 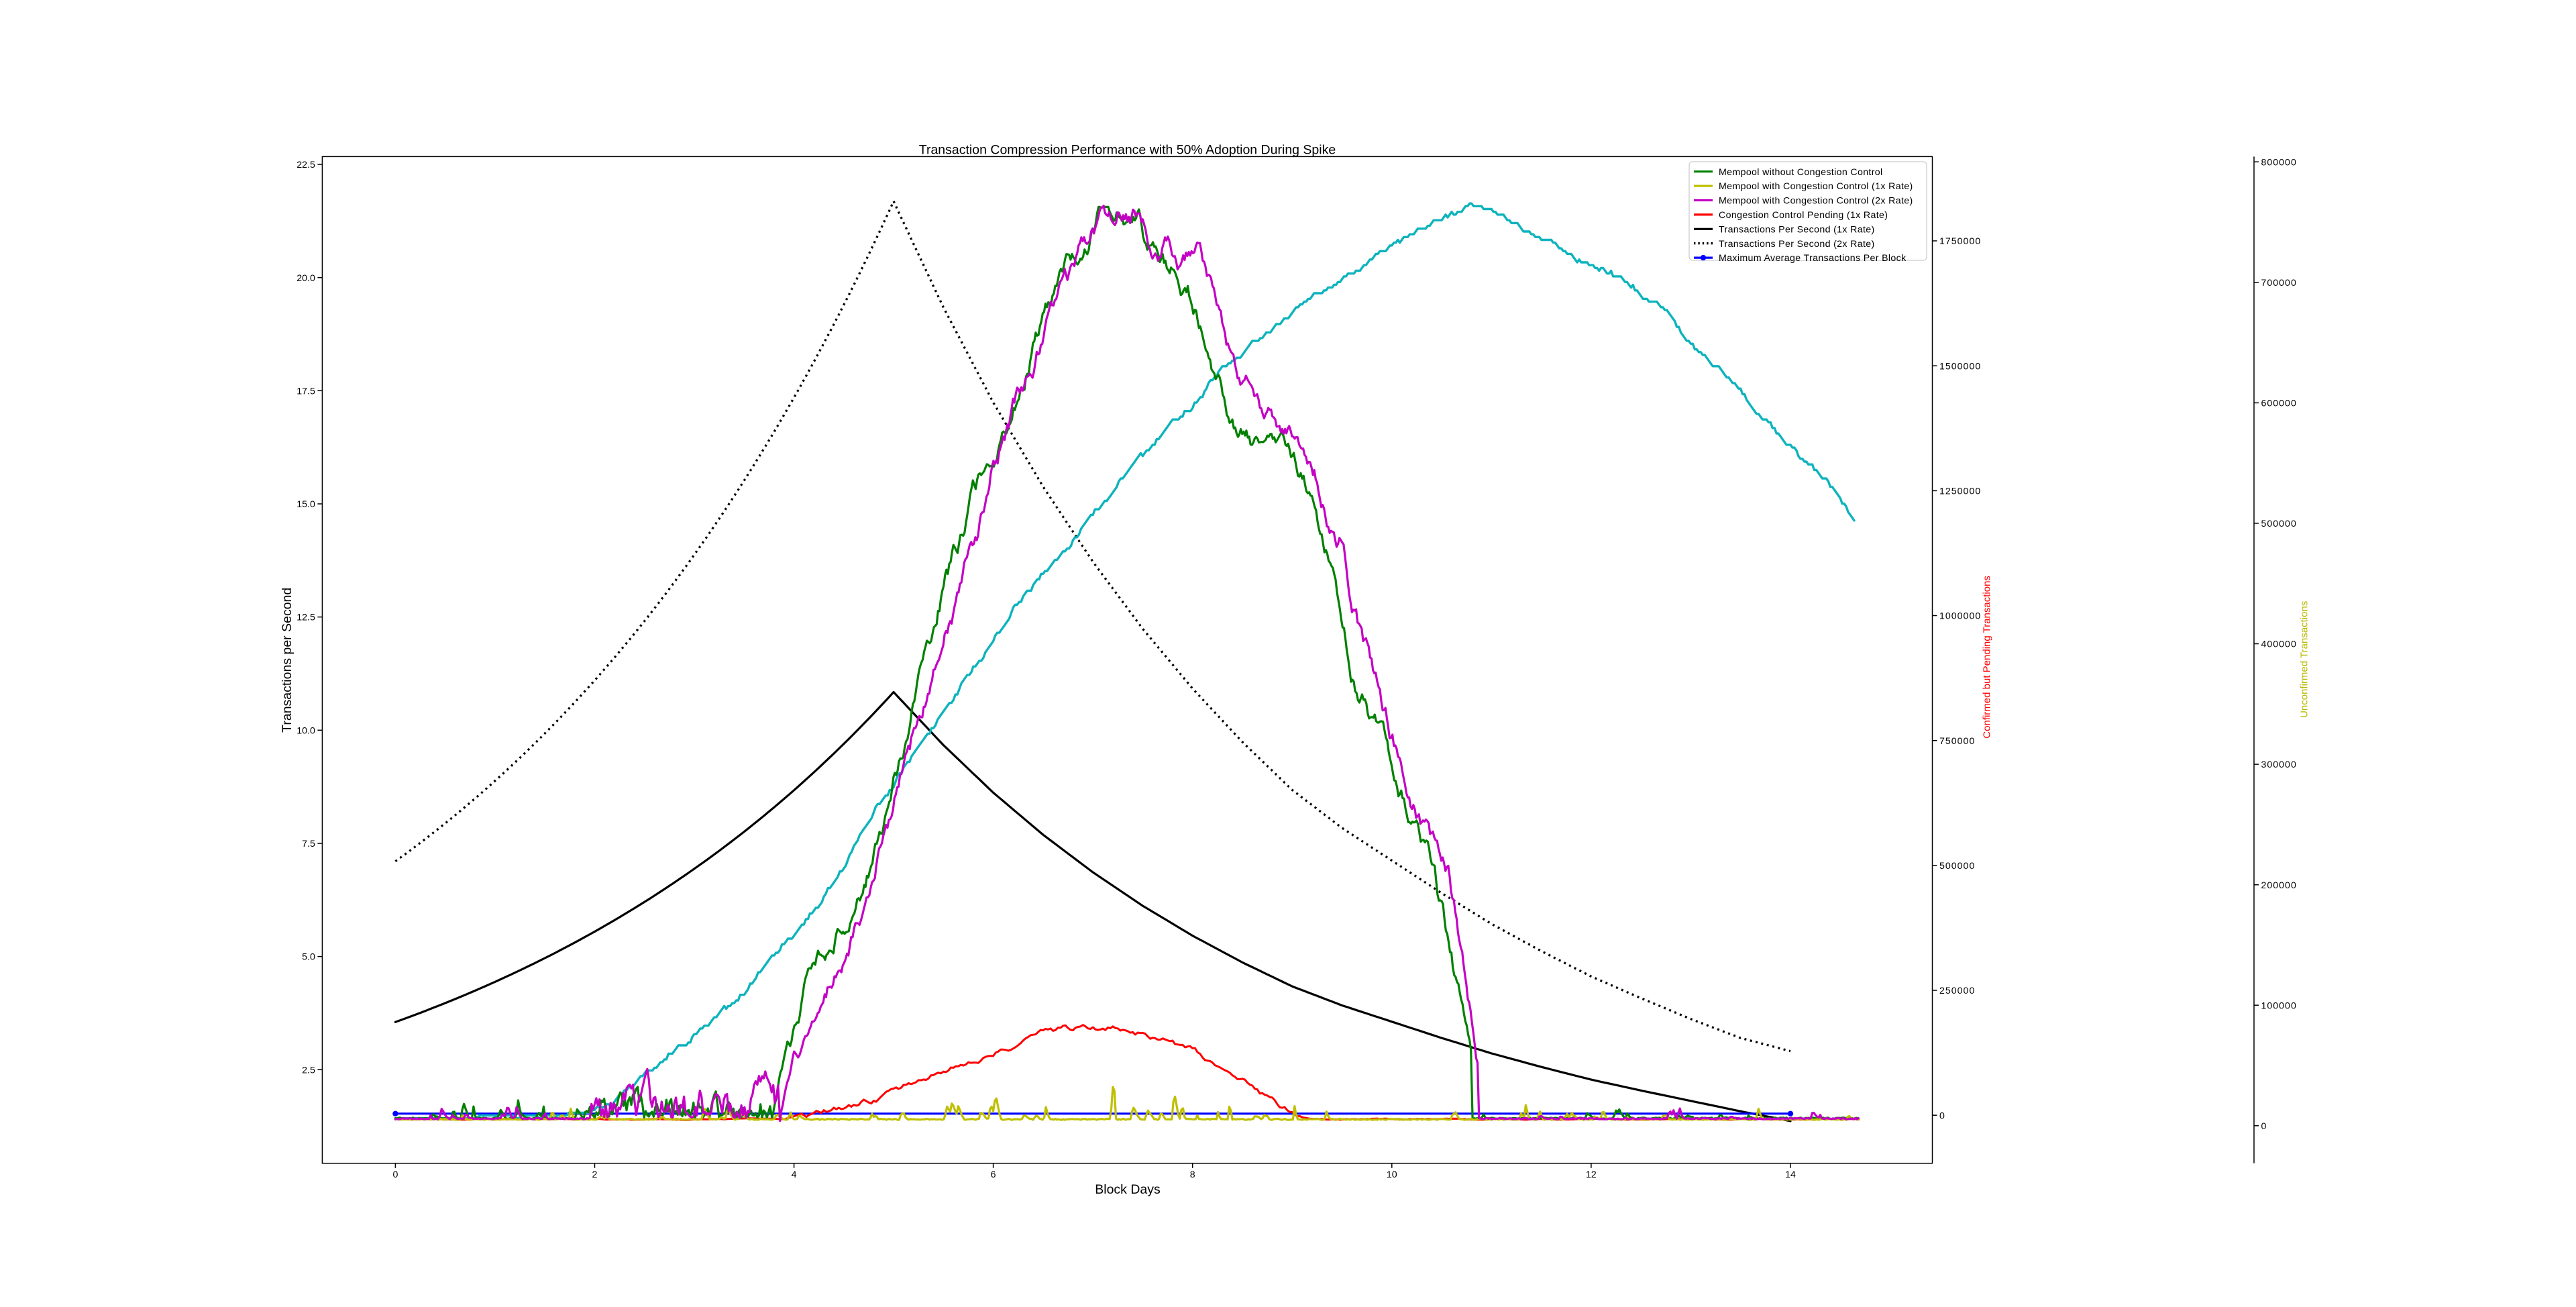 I want to click on svg-text: 750000, so click(x=1957, y=741).